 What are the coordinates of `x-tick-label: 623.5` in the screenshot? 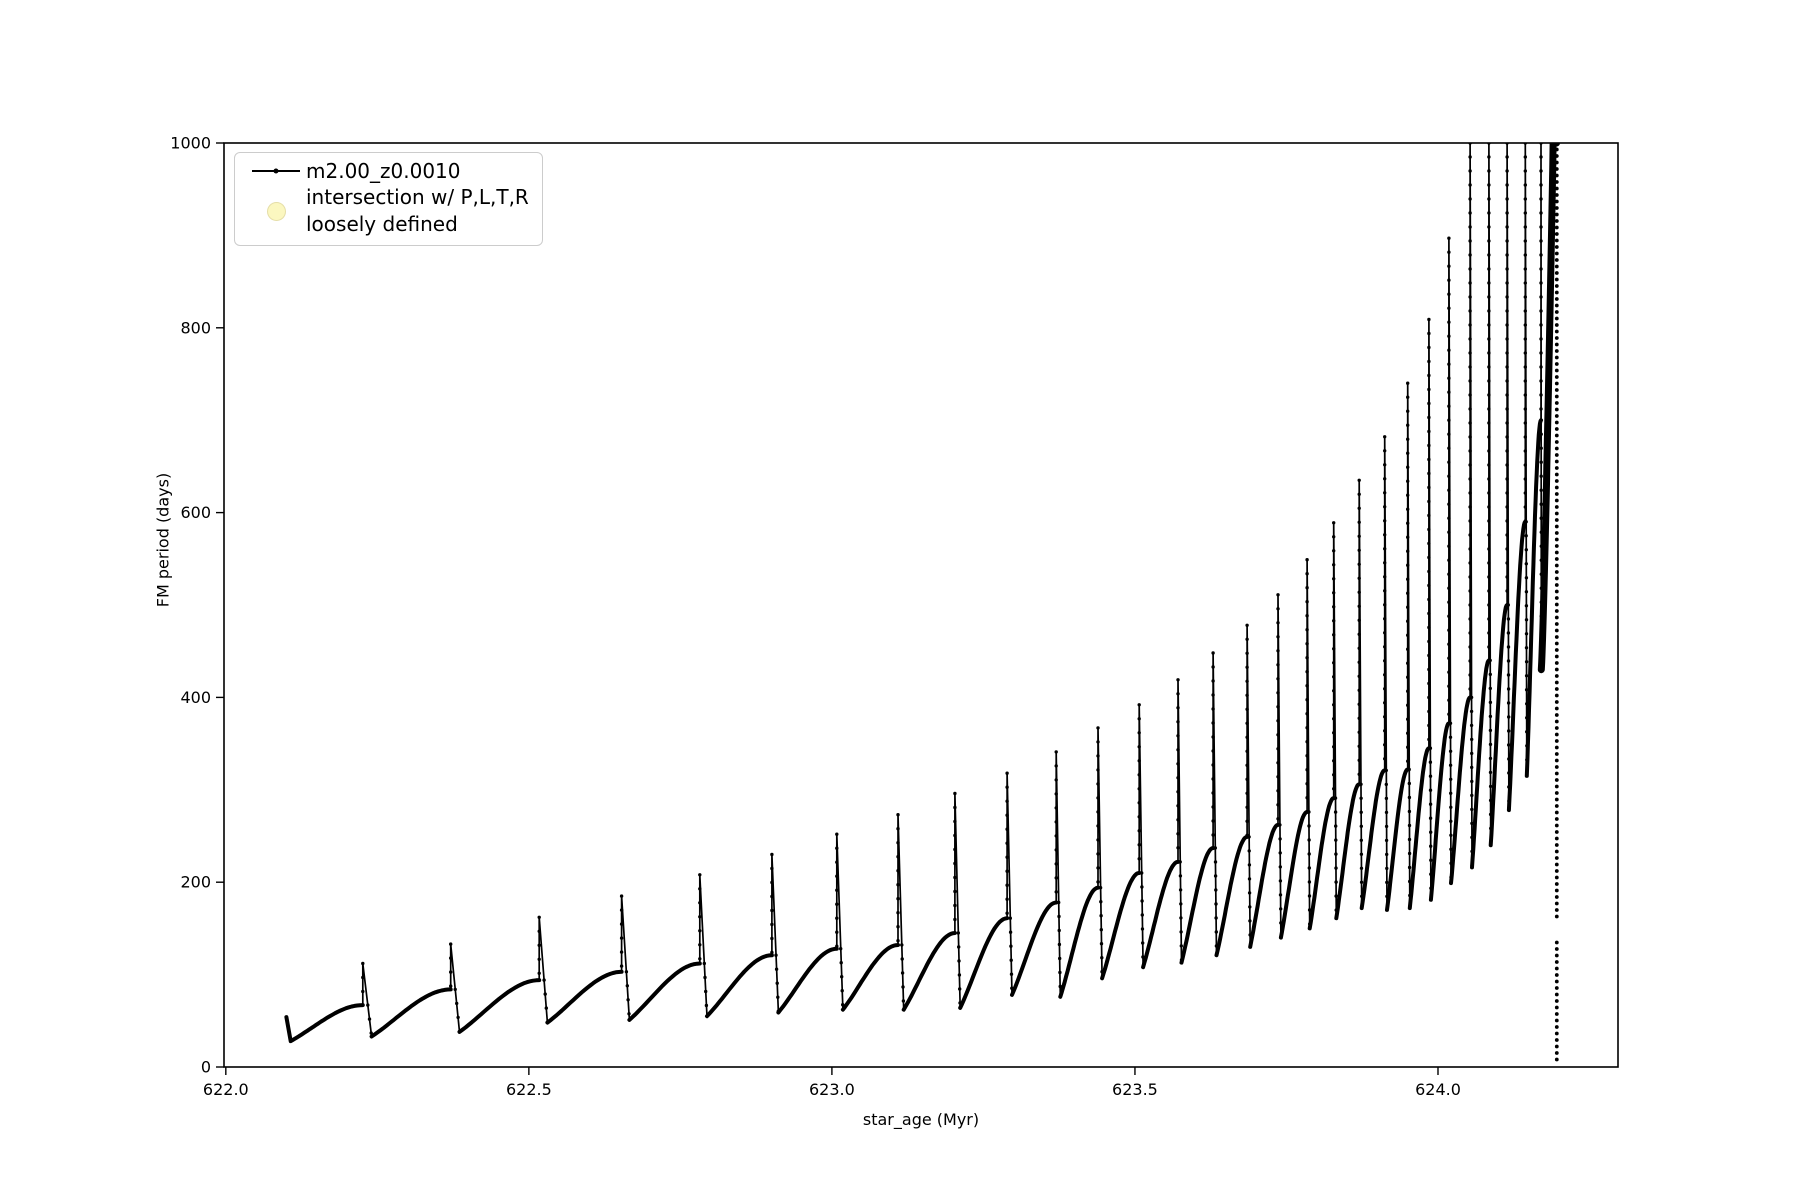 It's located at (1135, 1089).